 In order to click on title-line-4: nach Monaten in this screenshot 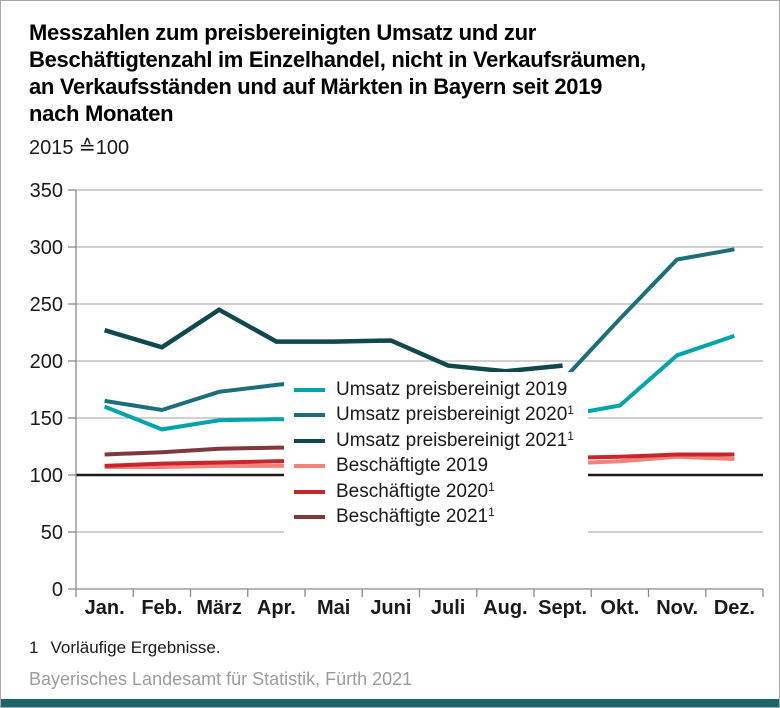, I will do `click(101, 113)`.